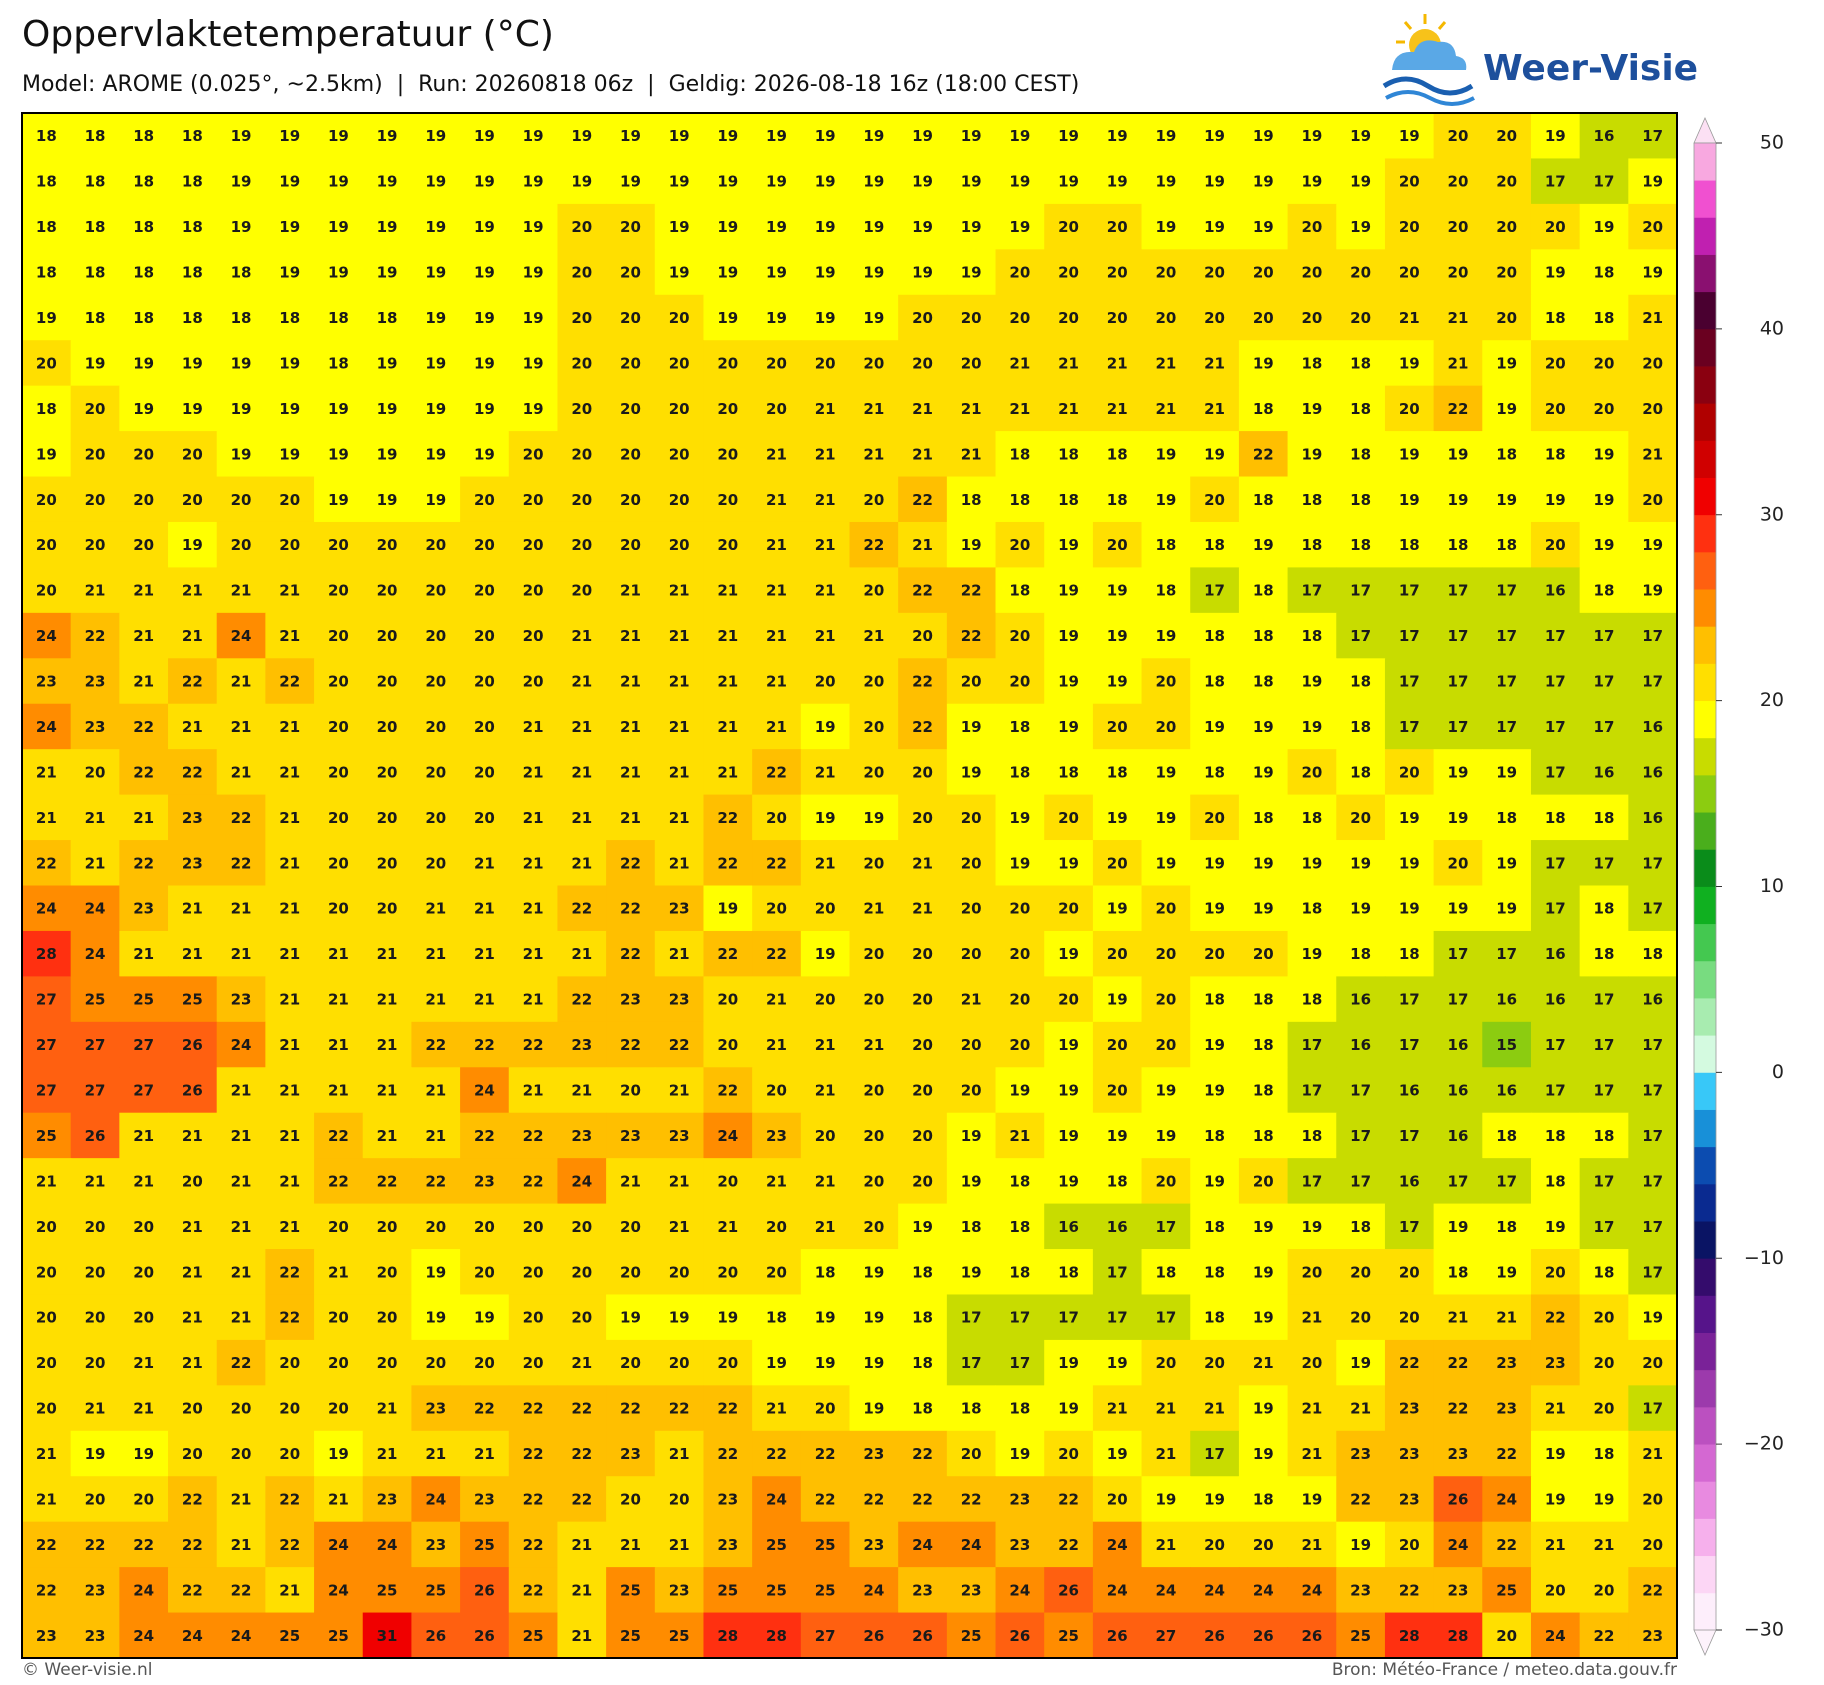 This screenshot has width=1824, height=1685. What do you see at coordinates (1506, 1090) in the screenshot?
I see `temperature-label: 16` at bounding box center [1506, 1090].